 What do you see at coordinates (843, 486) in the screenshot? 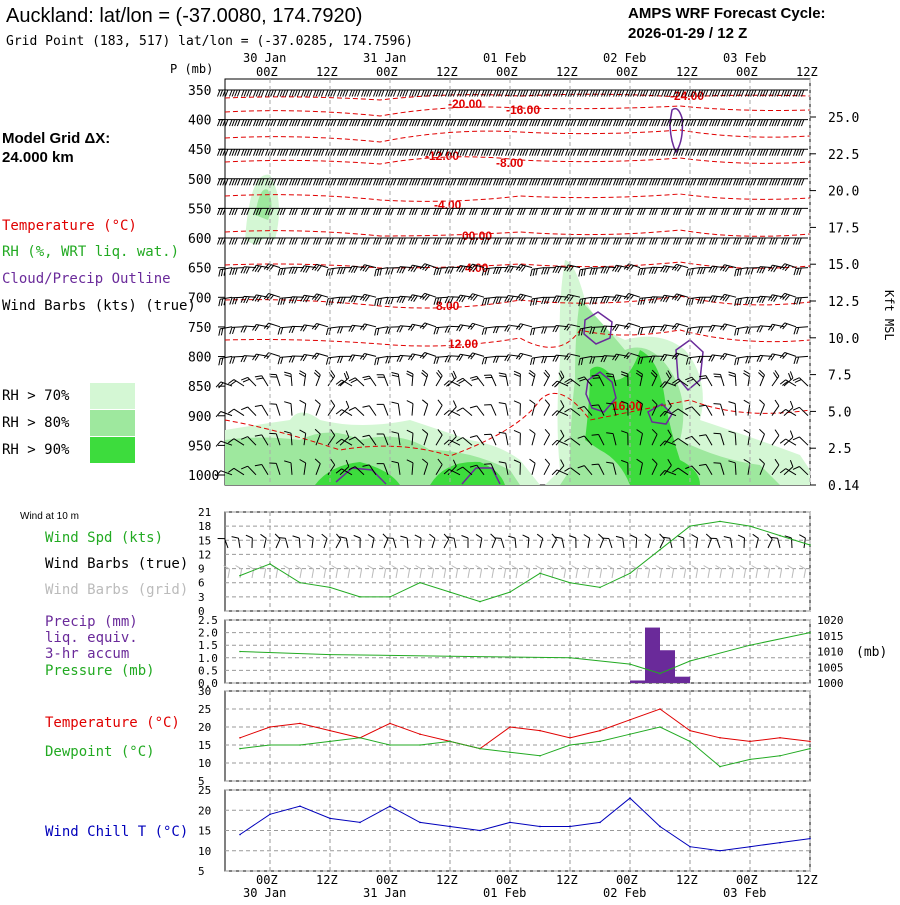
I see `height-tick-label: 0.14` at bounding box center [843, 486].